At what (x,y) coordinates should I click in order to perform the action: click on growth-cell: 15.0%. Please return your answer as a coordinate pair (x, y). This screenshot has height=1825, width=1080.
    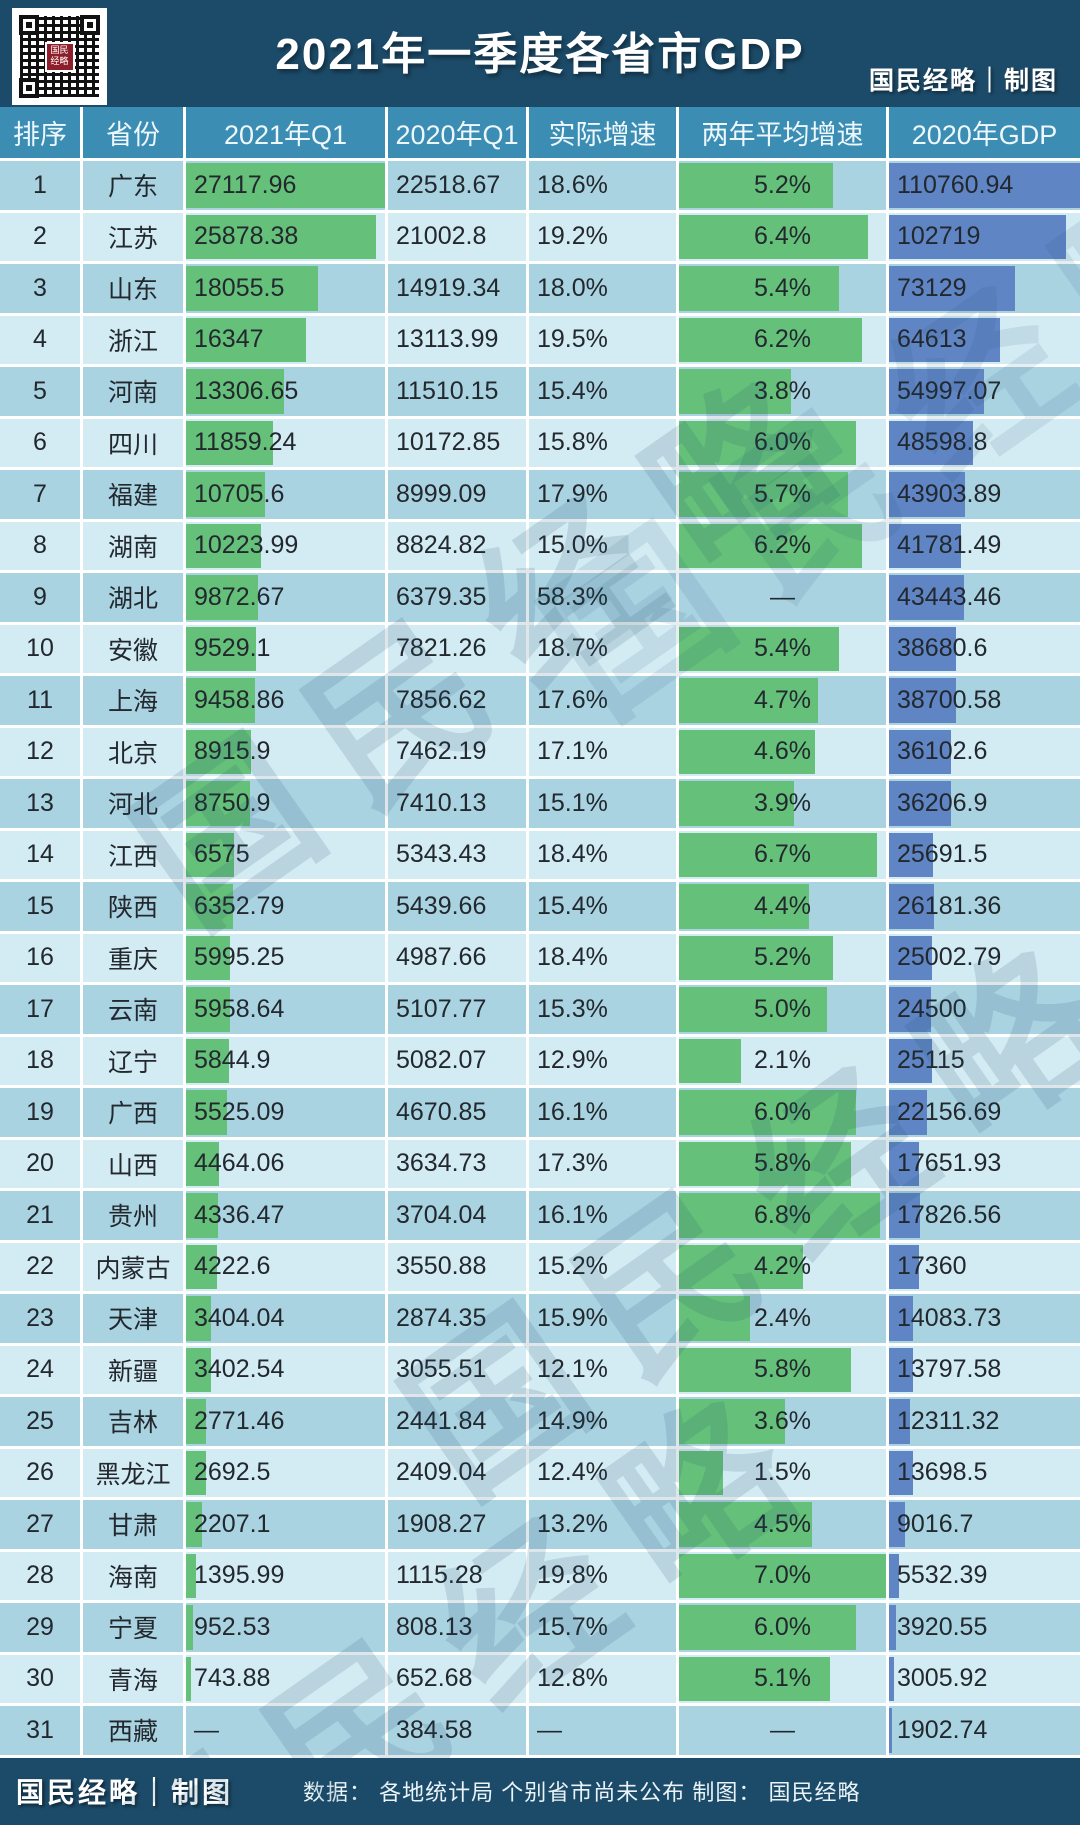
    Looking at the image, I should click on (602, 545).